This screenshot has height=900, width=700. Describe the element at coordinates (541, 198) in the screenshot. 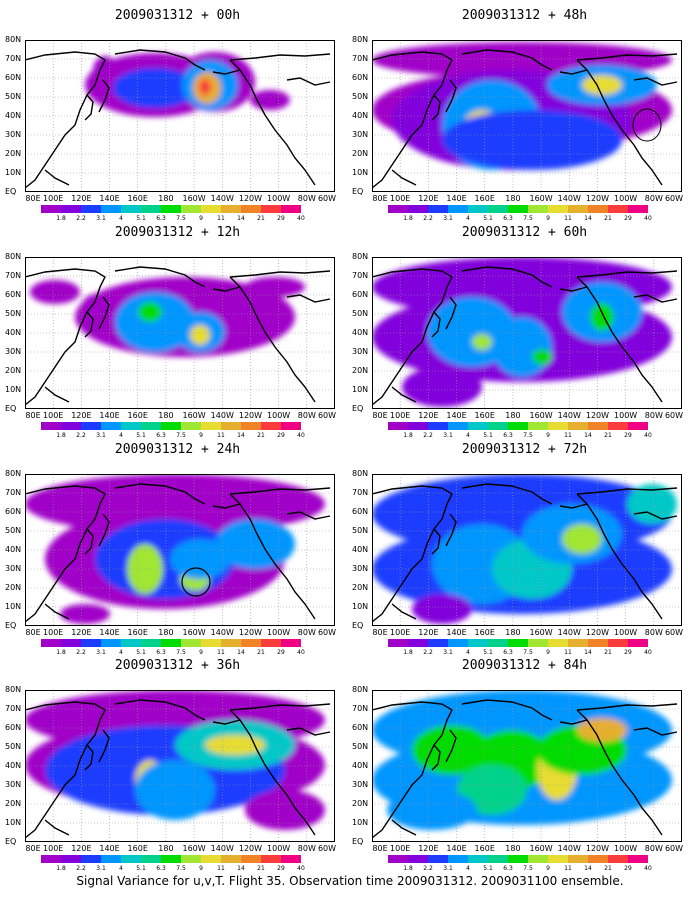

I see `lon-tick-label: 160W` at that location.